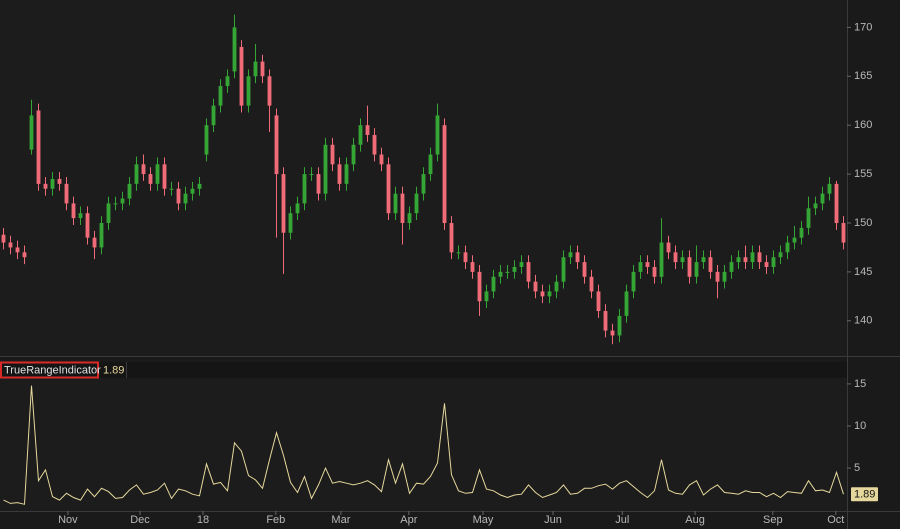 Image resolution: width=900 pixels, height=529 pixels. Describe the element at coordinates (483, 520) in the screenshot. I see `x-tick-label: May` at that location.